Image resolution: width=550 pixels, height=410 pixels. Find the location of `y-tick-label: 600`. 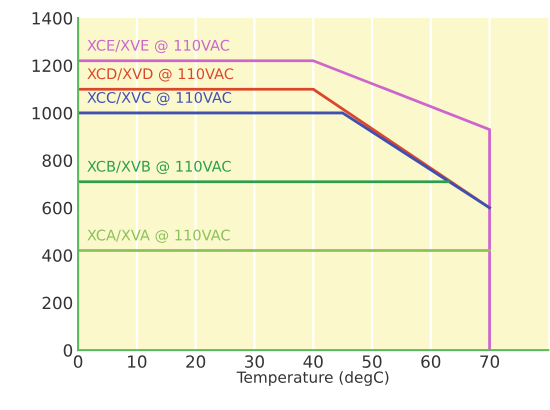

y-tick-label: 600 is located at coordinates (57, 208).